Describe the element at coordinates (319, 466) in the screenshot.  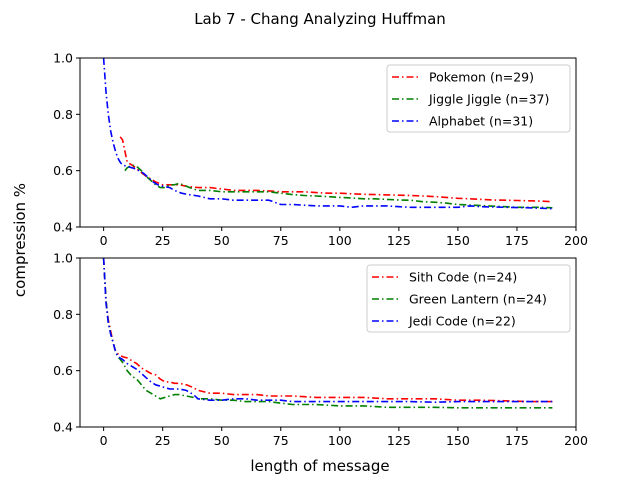
I see `x-axis-label: length of message` at that location.